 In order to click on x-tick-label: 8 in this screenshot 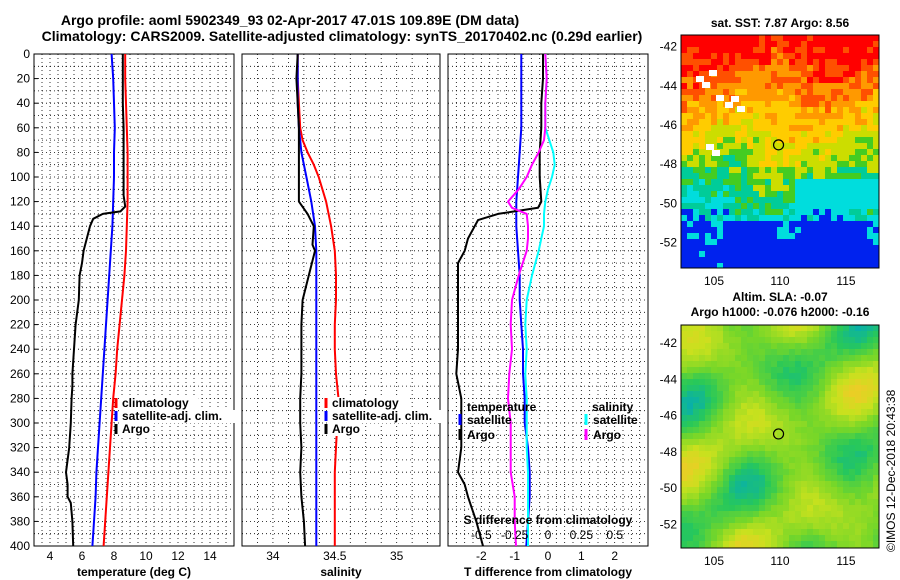, I will do `click(114, 556)`.